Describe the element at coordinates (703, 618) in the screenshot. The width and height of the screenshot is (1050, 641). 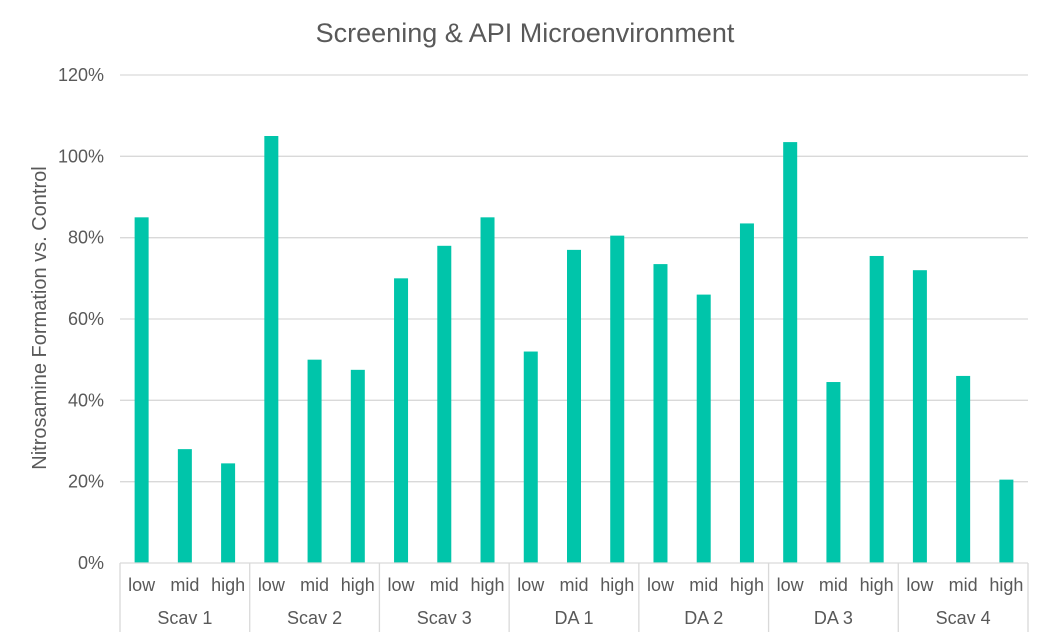
I see `x-group-label: DA 2` at that location.